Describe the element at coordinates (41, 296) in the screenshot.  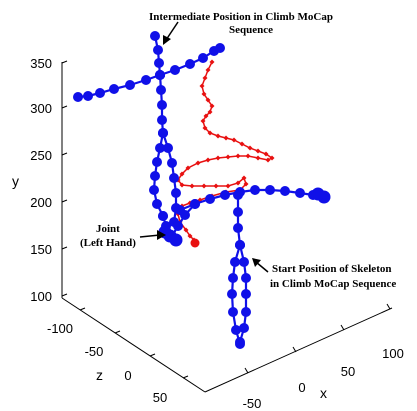
I see `y-tick-label: 100` at that location.